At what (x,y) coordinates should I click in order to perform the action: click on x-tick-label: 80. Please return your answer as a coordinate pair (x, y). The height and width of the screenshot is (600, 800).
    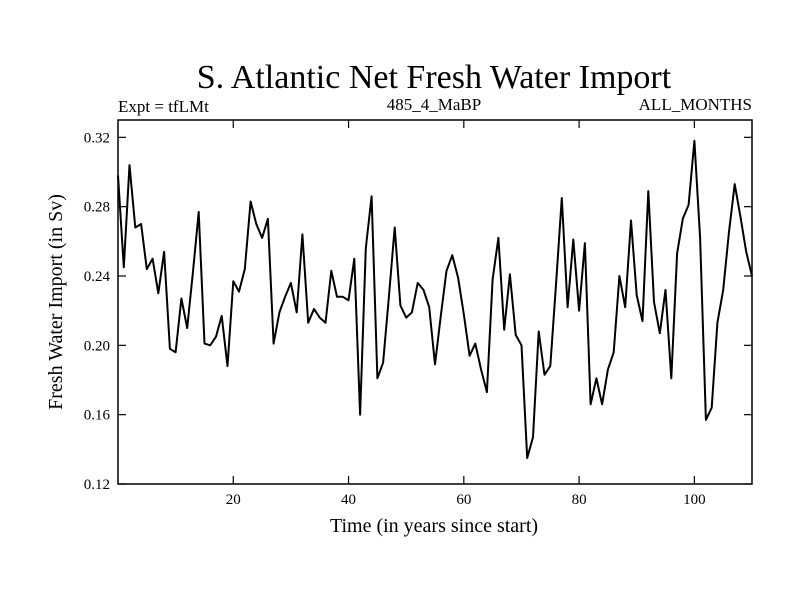
    Looking at the image, I should click on (579, 500).